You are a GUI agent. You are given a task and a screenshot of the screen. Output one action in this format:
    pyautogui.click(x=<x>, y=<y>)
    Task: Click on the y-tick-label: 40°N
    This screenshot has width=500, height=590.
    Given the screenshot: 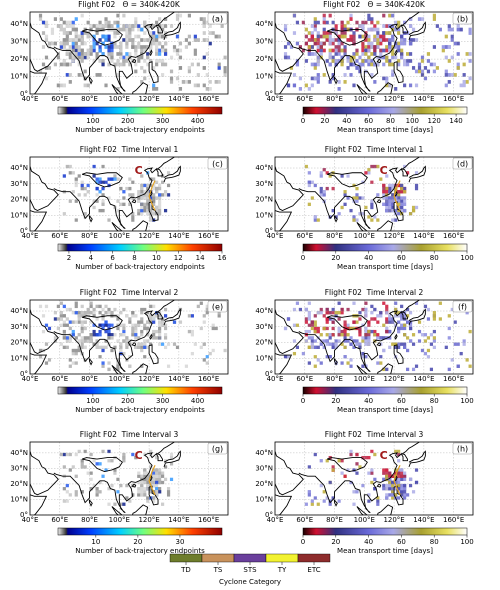 What is the action you would take?
    pyautogui.click(x=19, y=168)
    